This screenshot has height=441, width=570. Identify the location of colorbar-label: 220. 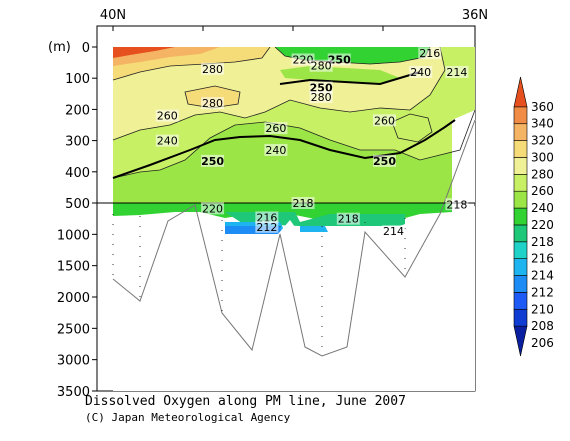
(542, 225).